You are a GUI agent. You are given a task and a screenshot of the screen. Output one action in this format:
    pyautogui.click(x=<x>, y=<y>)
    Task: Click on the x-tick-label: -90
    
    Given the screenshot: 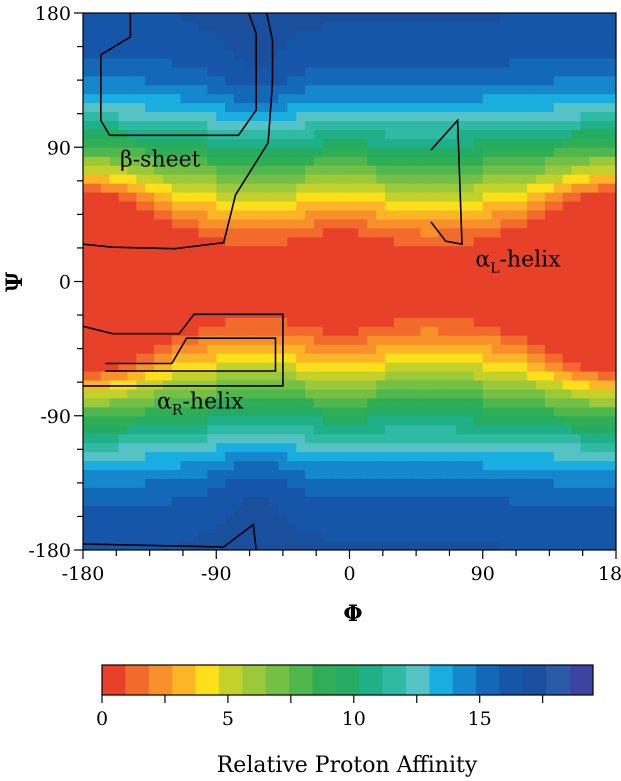 What is the action you would take?
    pyautogui.click(x=216, y=574)
    